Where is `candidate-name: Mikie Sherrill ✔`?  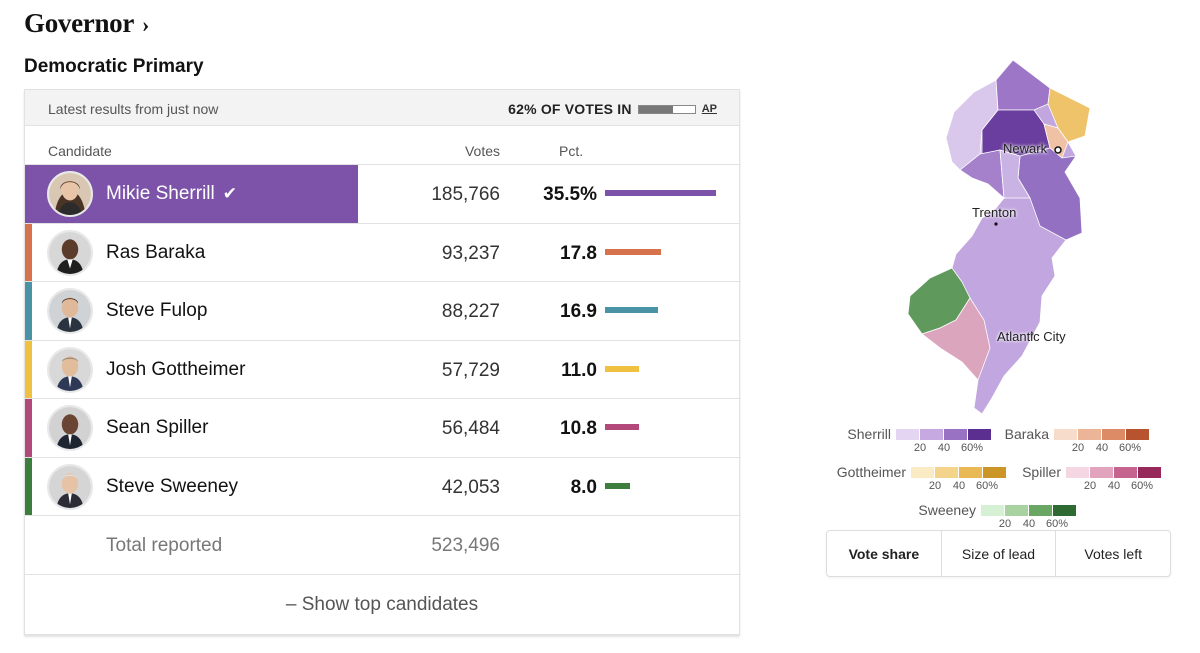 candidate-name: Mikie Sherrill ✔ is located at coordinates (171, 194).